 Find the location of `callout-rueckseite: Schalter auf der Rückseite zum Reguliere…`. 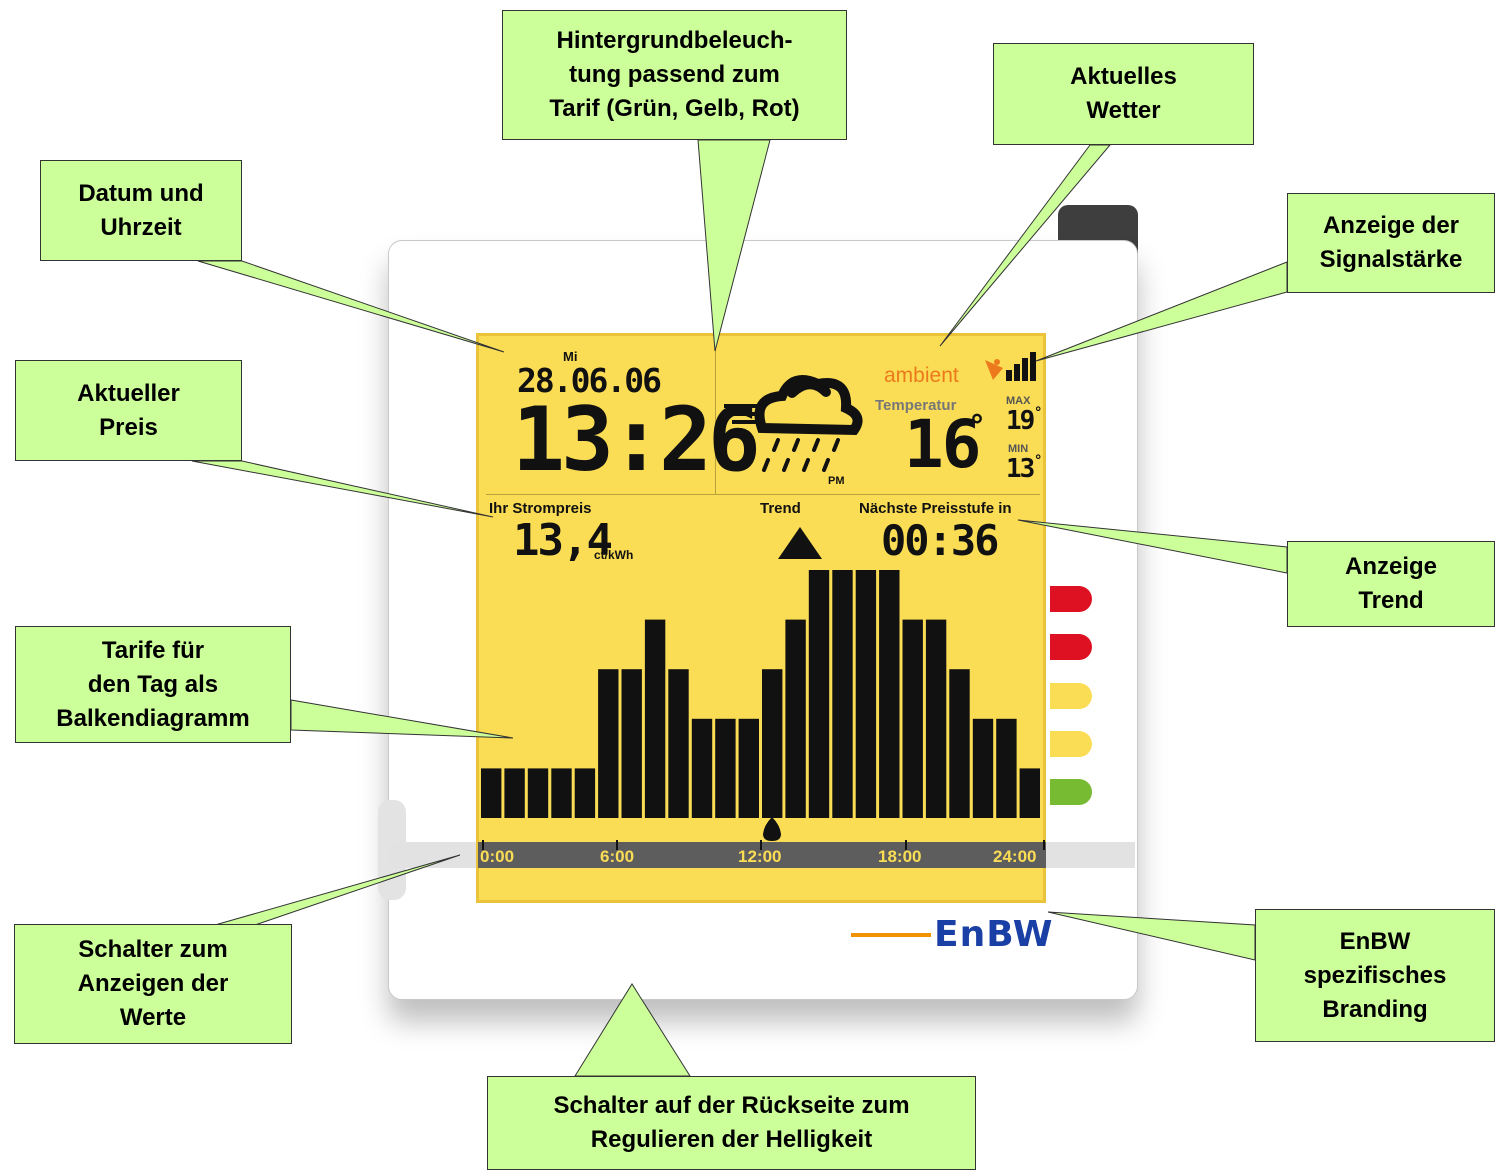

callout-rueckseite: Schalter auf der Rückseite zum Reguliere… is located at coordinates (731, 1123).